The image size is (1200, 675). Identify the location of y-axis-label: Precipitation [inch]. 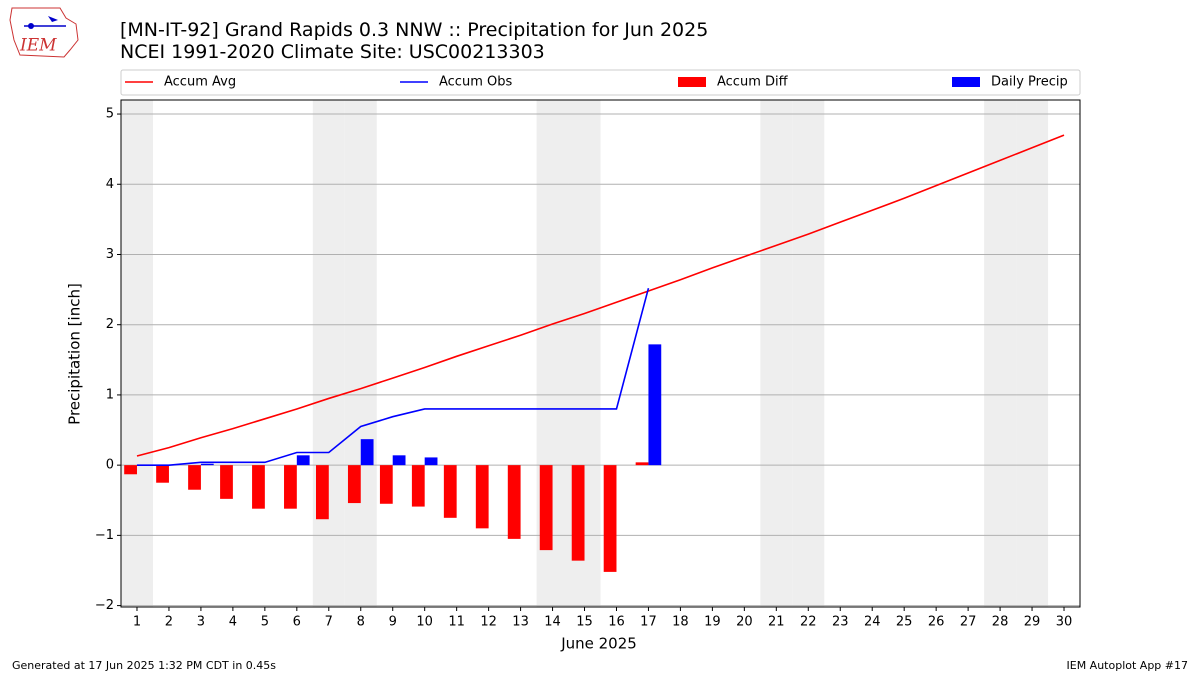
(75, 354).